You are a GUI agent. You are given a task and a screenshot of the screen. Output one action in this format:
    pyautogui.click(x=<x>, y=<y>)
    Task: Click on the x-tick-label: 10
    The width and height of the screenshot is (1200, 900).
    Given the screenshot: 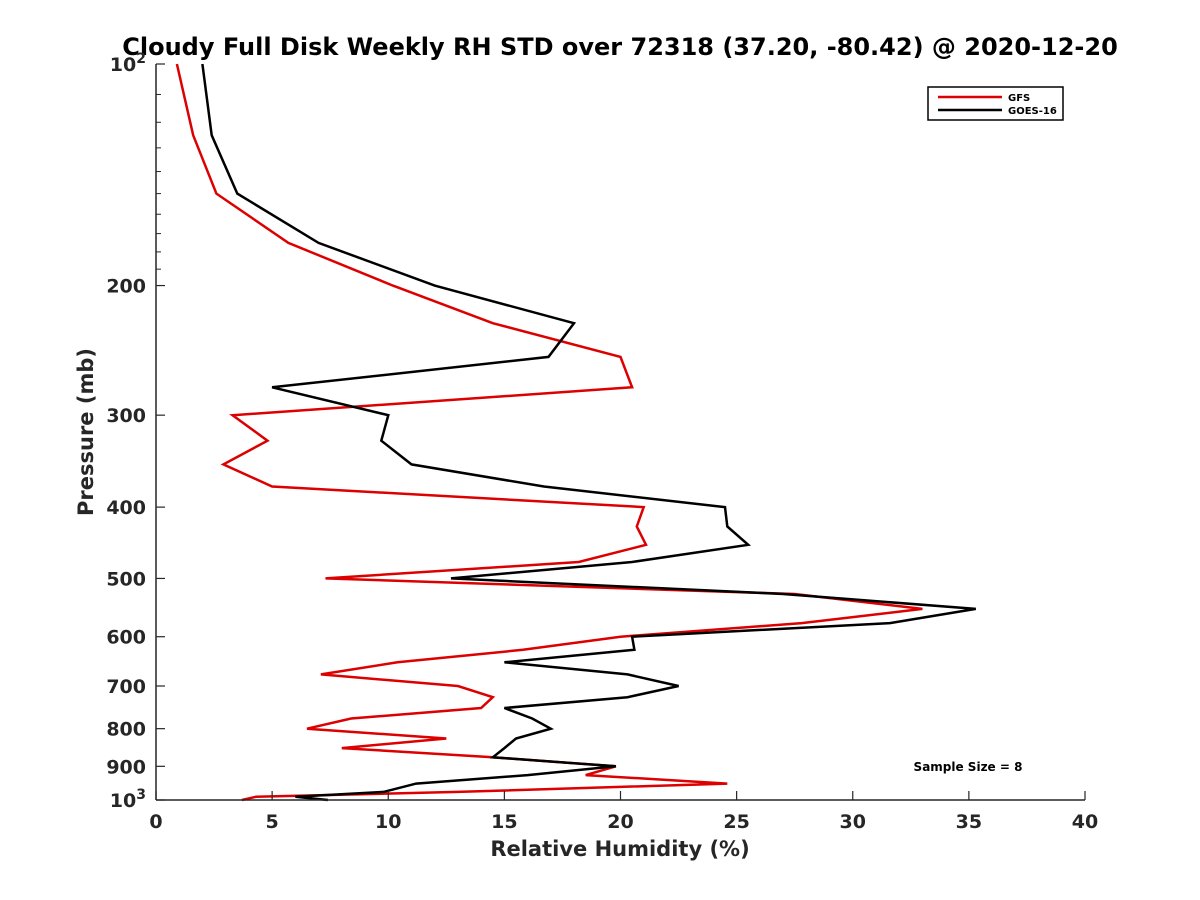 What is the action you would take?
    pyautogui.click(x=388, y=822)
    